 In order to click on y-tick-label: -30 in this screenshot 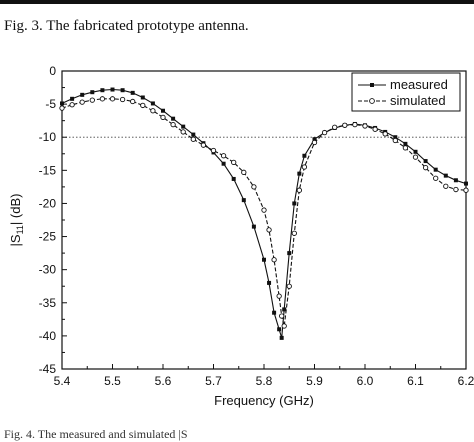, I will do `click(48, 270)`.